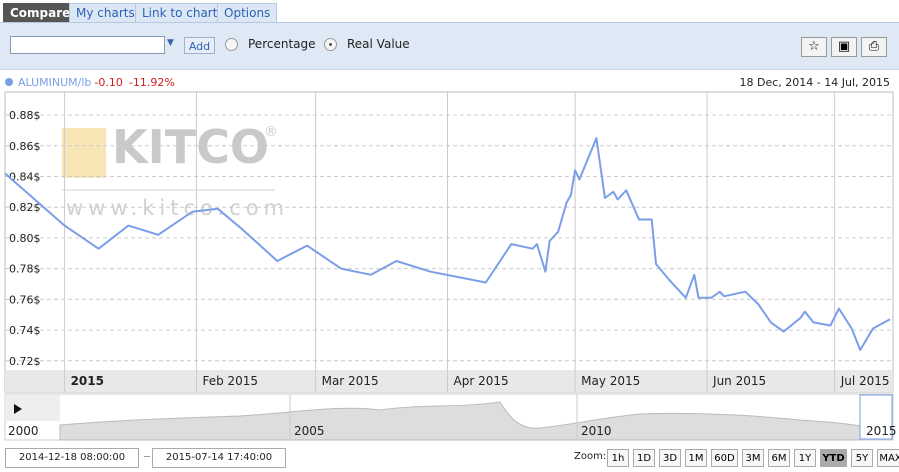  What do you see at coordinates (105, 12) in the screenshot?
I see `tab: My charts` at bounding box center [105, 12].